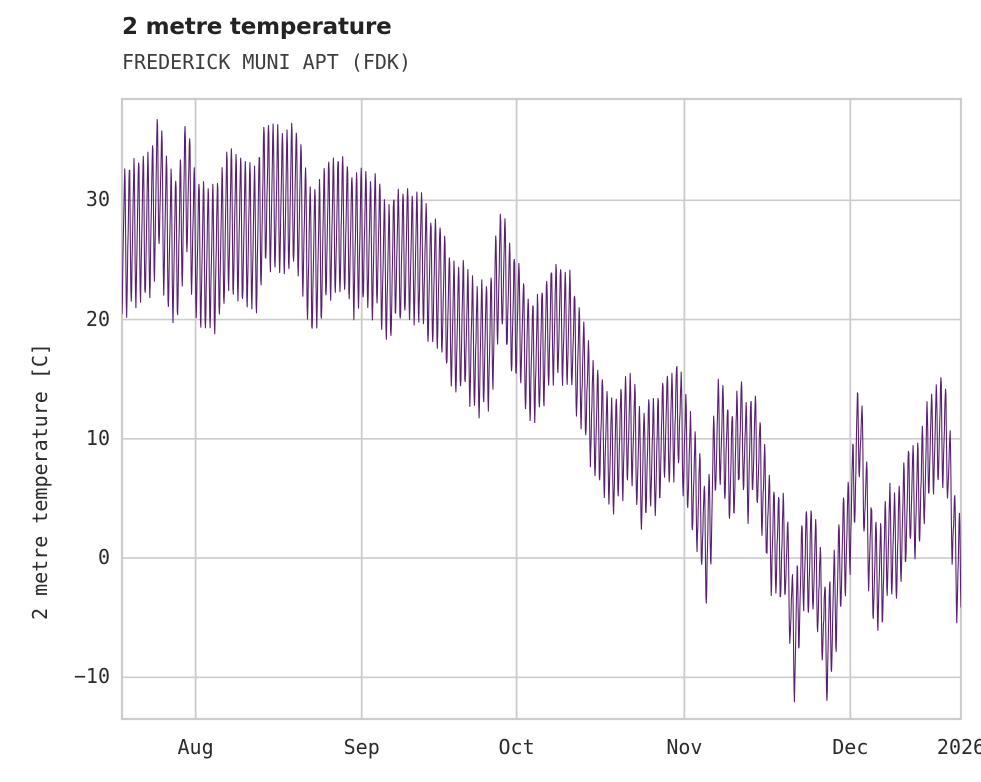 The image size is (981, 782). What do you see at coordinates (958, 747) in the screenshot?
I see `x-tick-label: 2026` at bounding box center [958, 747].